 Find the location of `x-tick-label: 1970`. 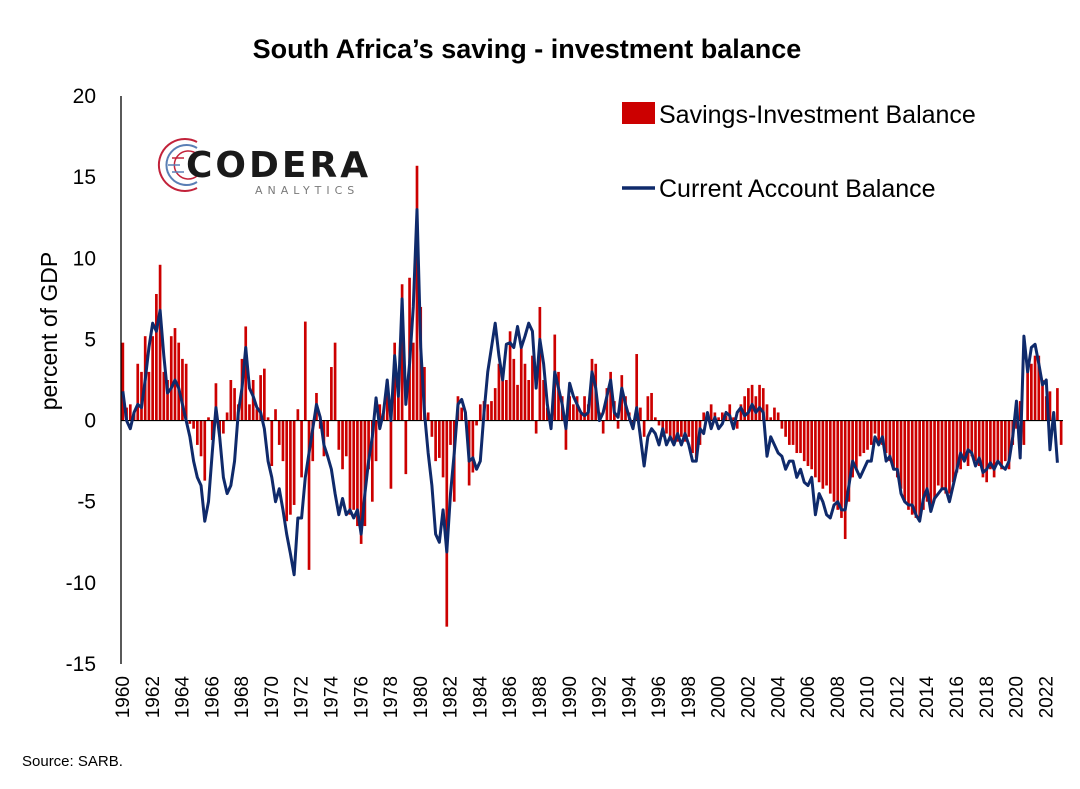

x-tick-label: 1970 is located at coordinates (272, 697).